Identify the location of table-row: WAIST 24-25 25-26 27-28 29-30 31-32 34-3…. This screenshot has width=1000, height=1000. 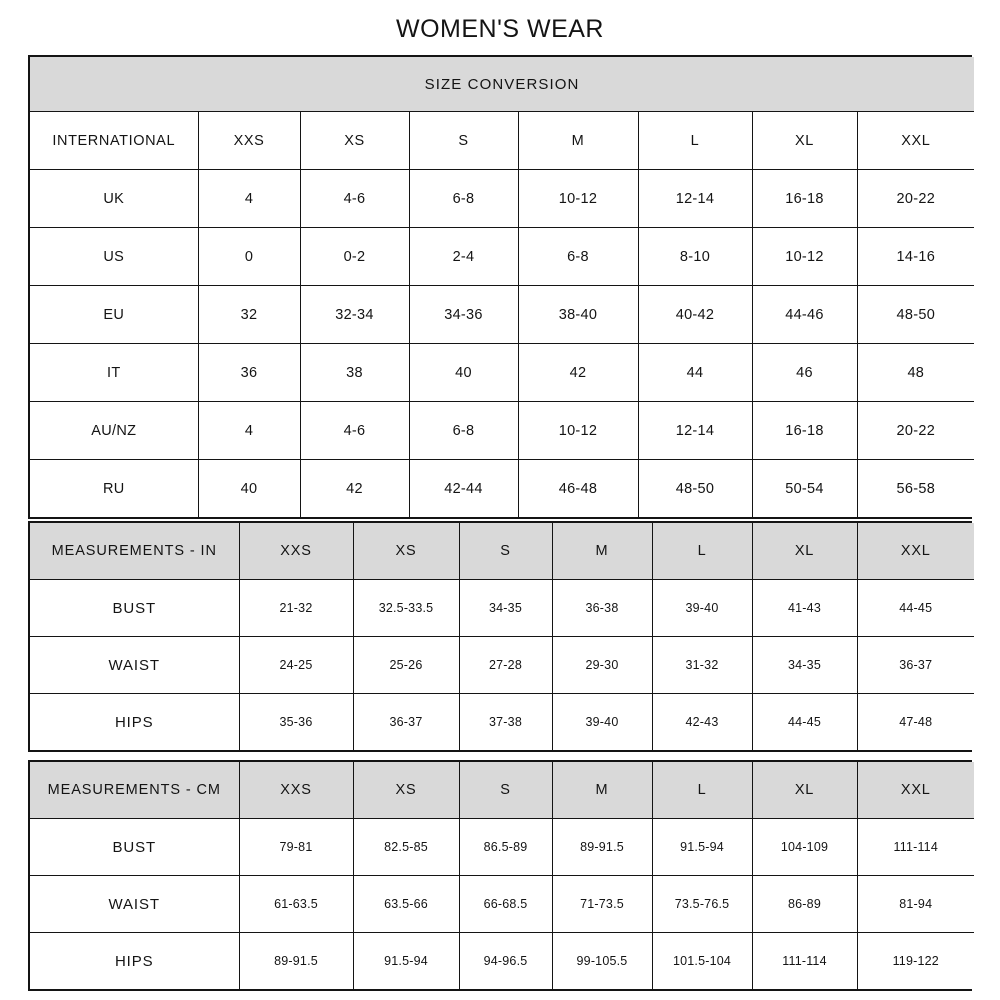
(502, 665).